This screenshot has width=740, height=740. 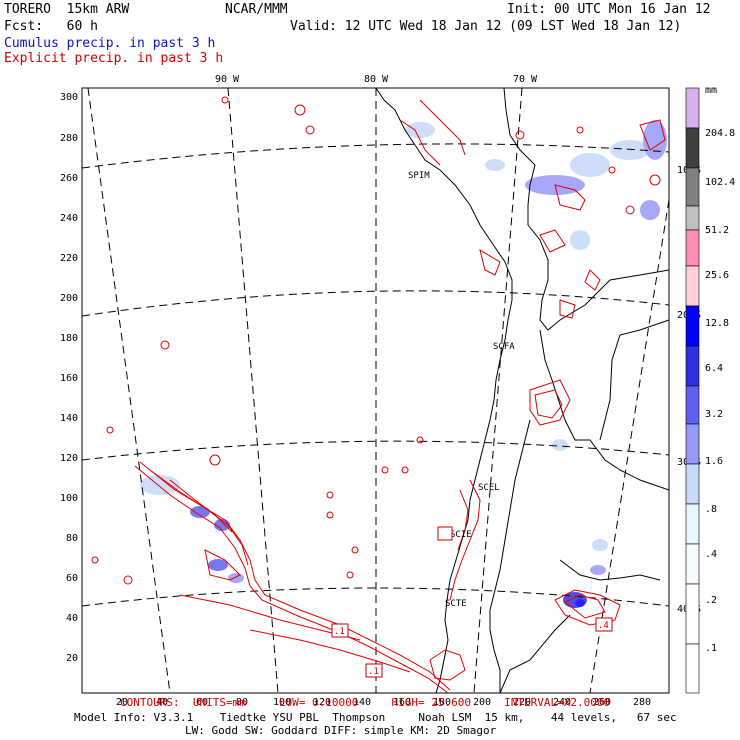 I want to click on y-tick-40: 40, so click(x=72, y=618).